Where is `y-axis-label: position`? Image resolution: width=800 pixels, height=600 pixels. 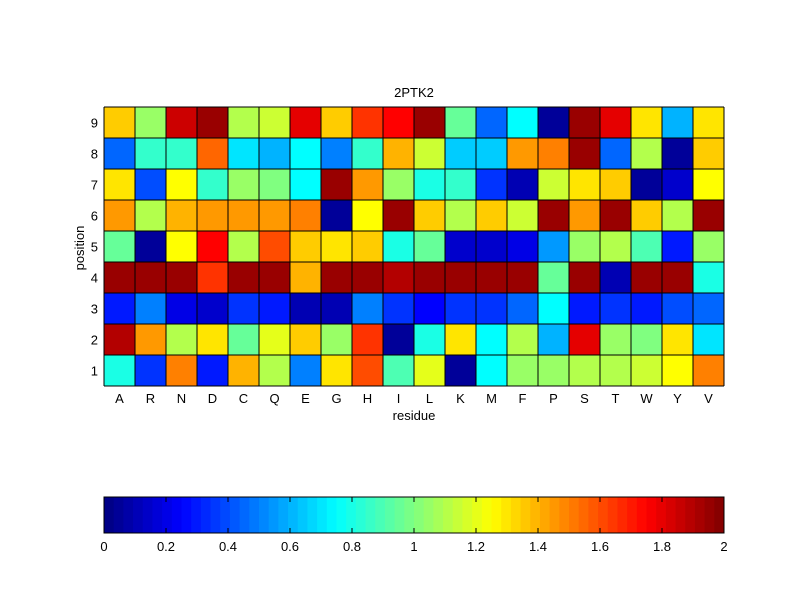 y-axis-label: position is located at coordinates (79, 248).